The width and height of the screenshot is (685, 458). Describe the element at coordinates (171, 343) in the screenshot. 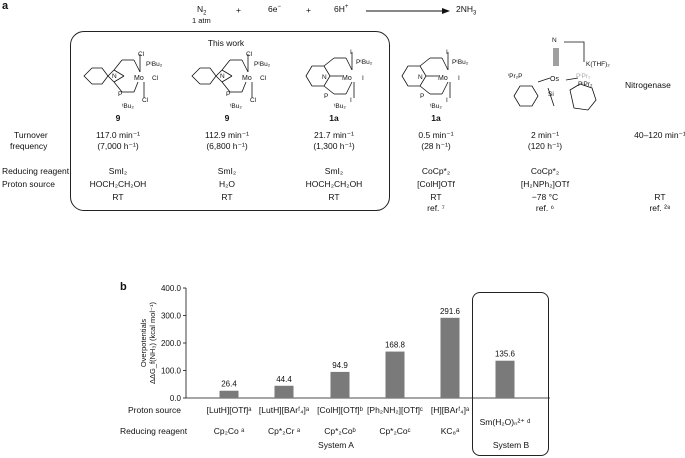

I see `y-tick-label: 200.0` at that location.